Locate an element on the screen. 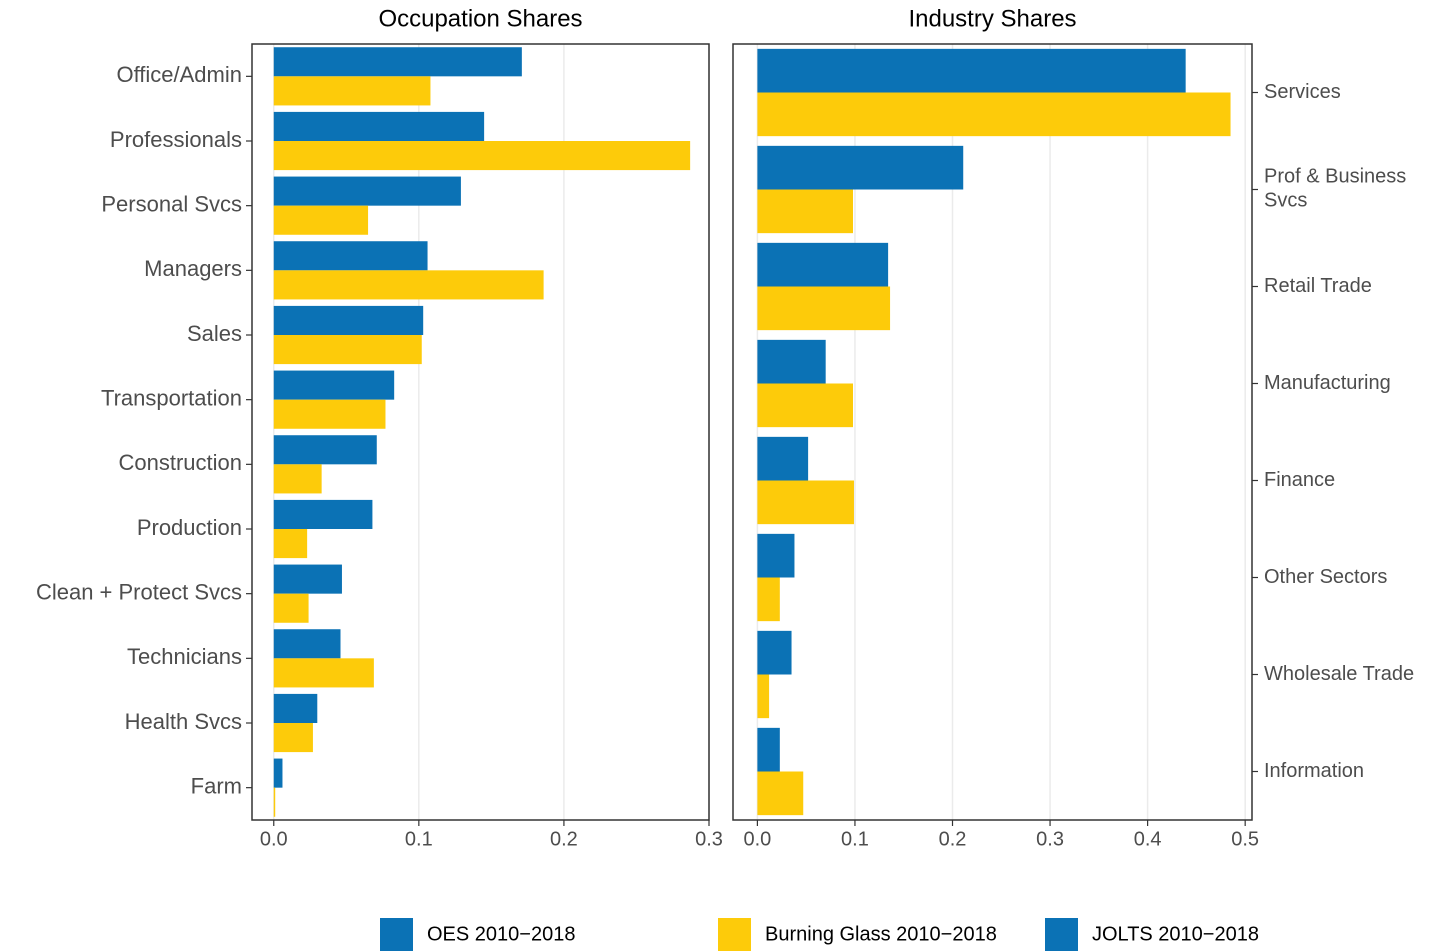 This screenshot has height=951, width=1451. y-tick-label: Technicians is located at coordinates (184, 656).